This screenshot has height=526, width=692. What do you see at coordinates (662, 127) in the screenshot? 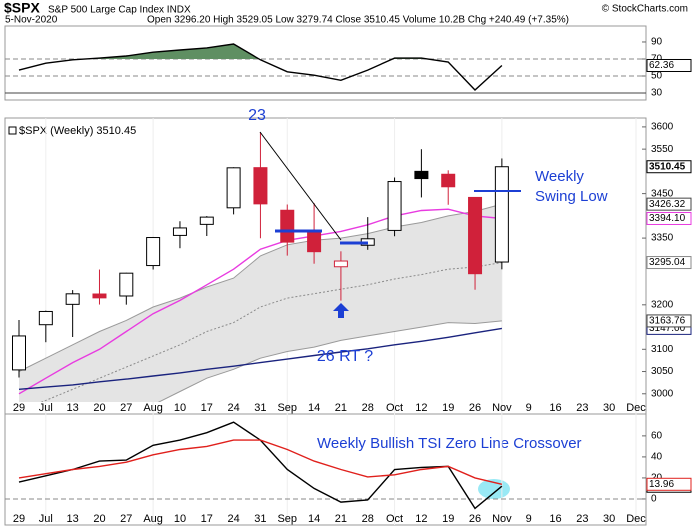
I see `y-tick-label: 3600` at bounding box center [662, 127].